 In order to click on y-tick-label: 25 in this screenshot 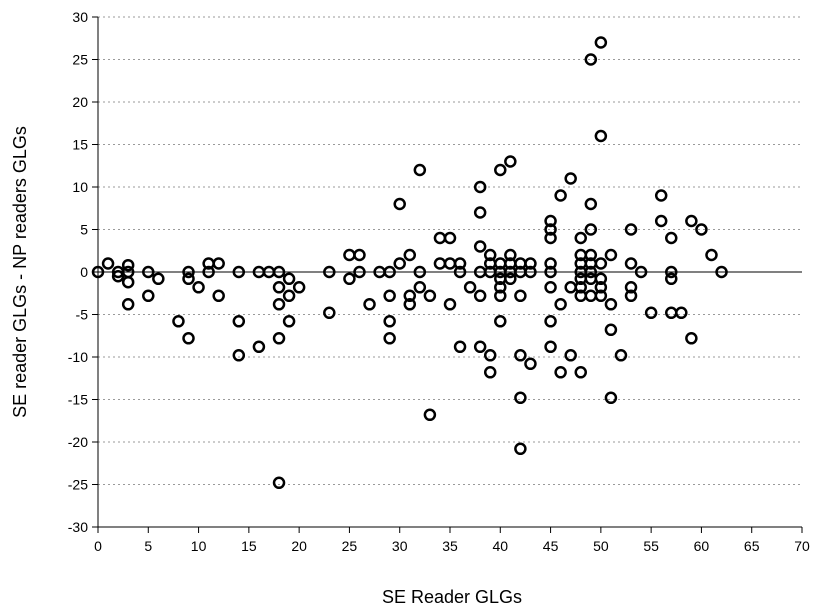, I will do `click(80, 60)`.